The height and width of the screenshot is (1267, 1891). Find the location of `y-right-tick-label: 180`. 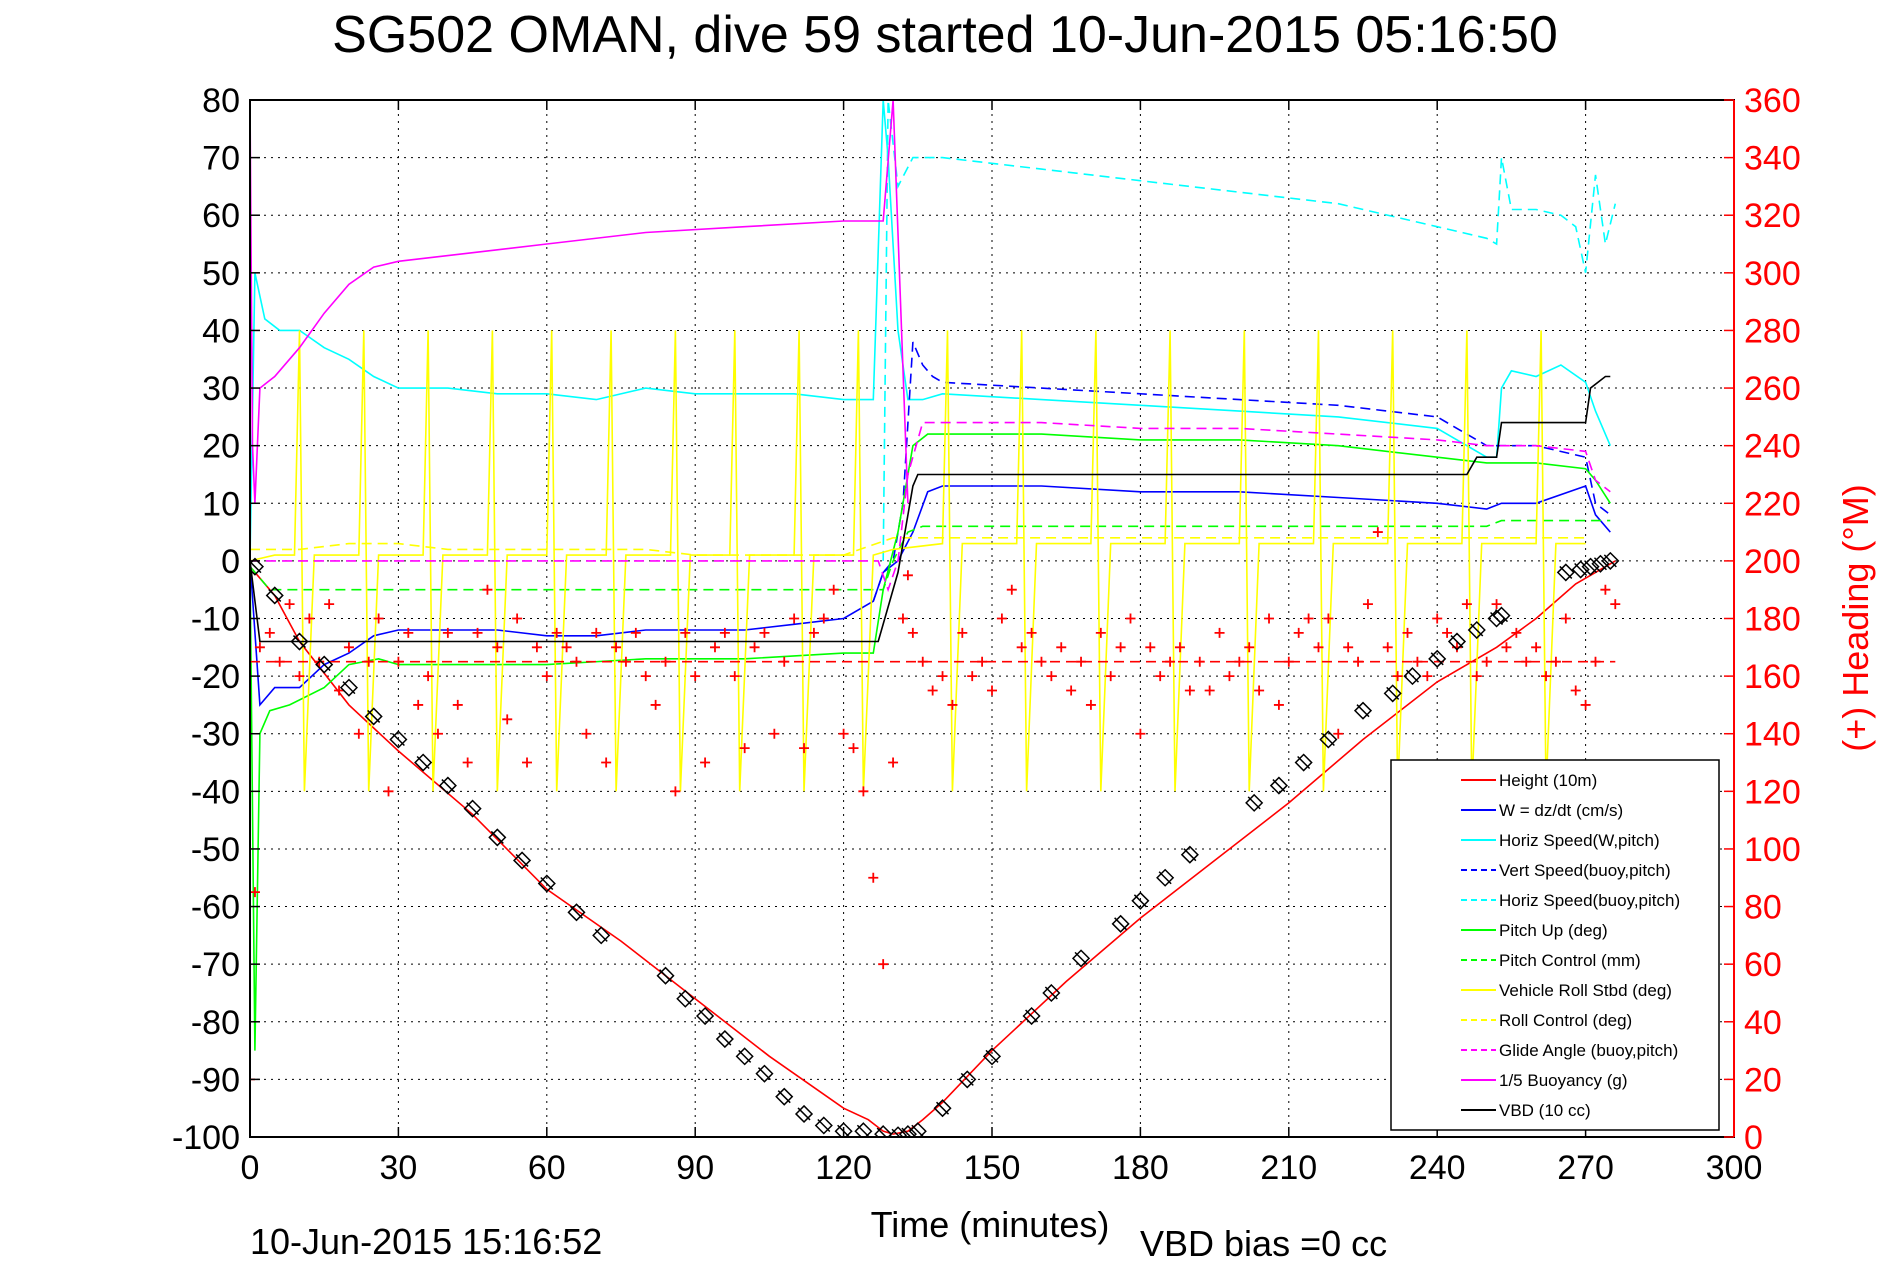

y-right-tick-label: 180 is located at coordinates (1772, 620).